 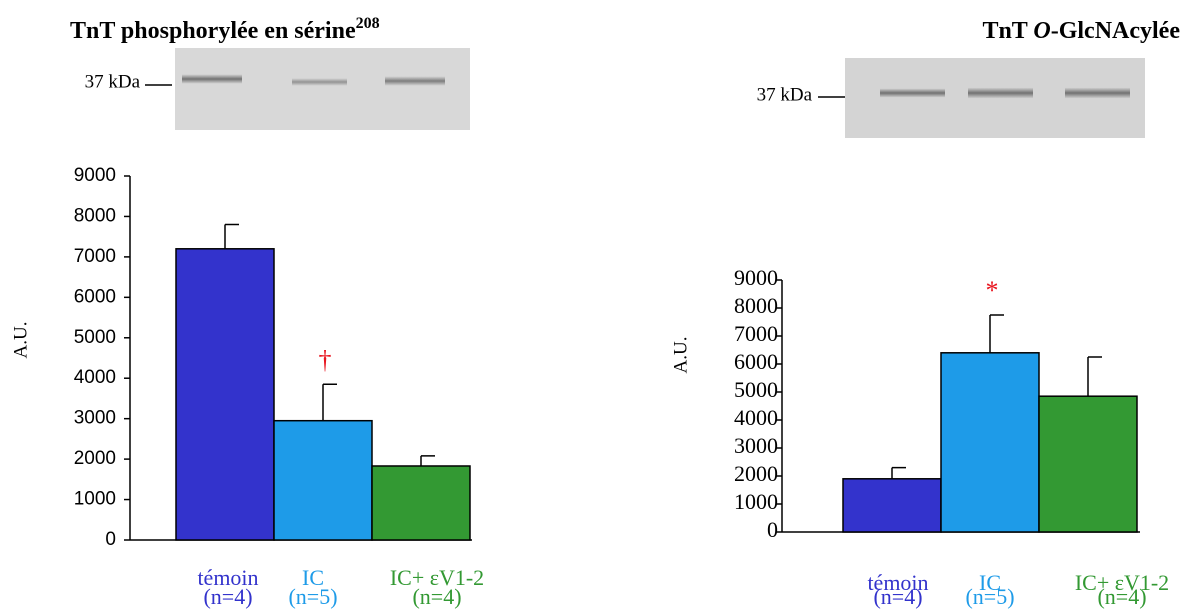 I want to click on significance-mark: †, so click(x=325, y=359).